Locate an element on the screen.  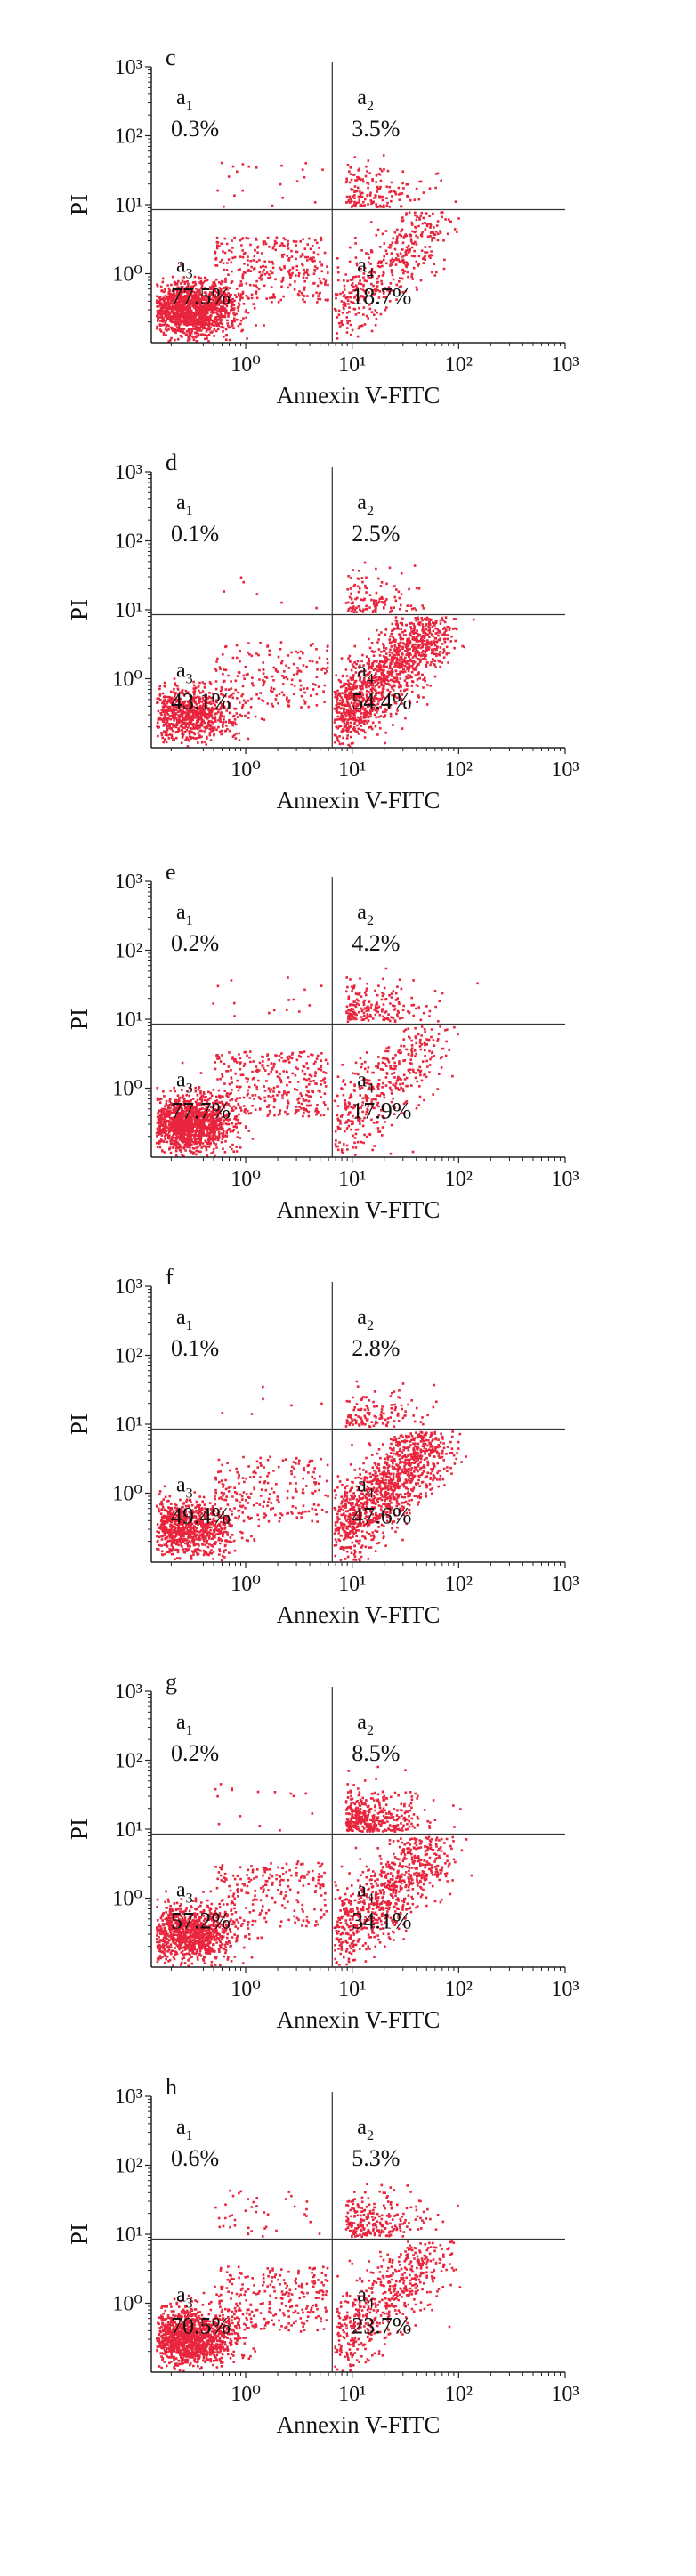
quadrant-name: a4 is located at coordinates (365, 1082).